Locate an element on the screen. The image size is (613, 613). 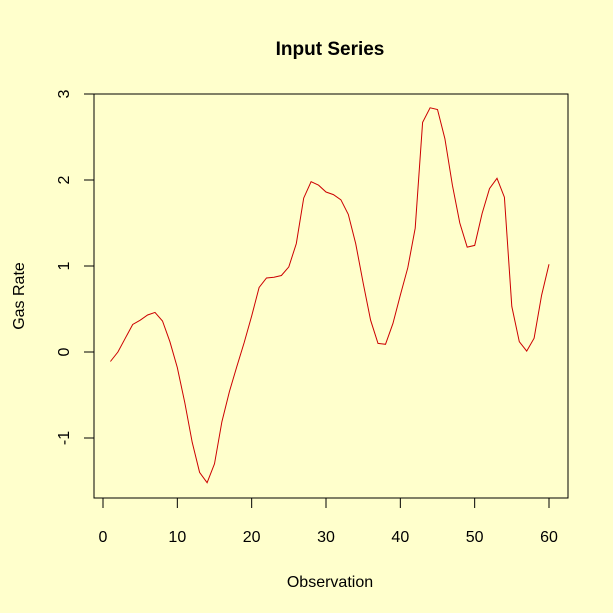
x-tick-label: 60 is located at coordinates (549, 537).